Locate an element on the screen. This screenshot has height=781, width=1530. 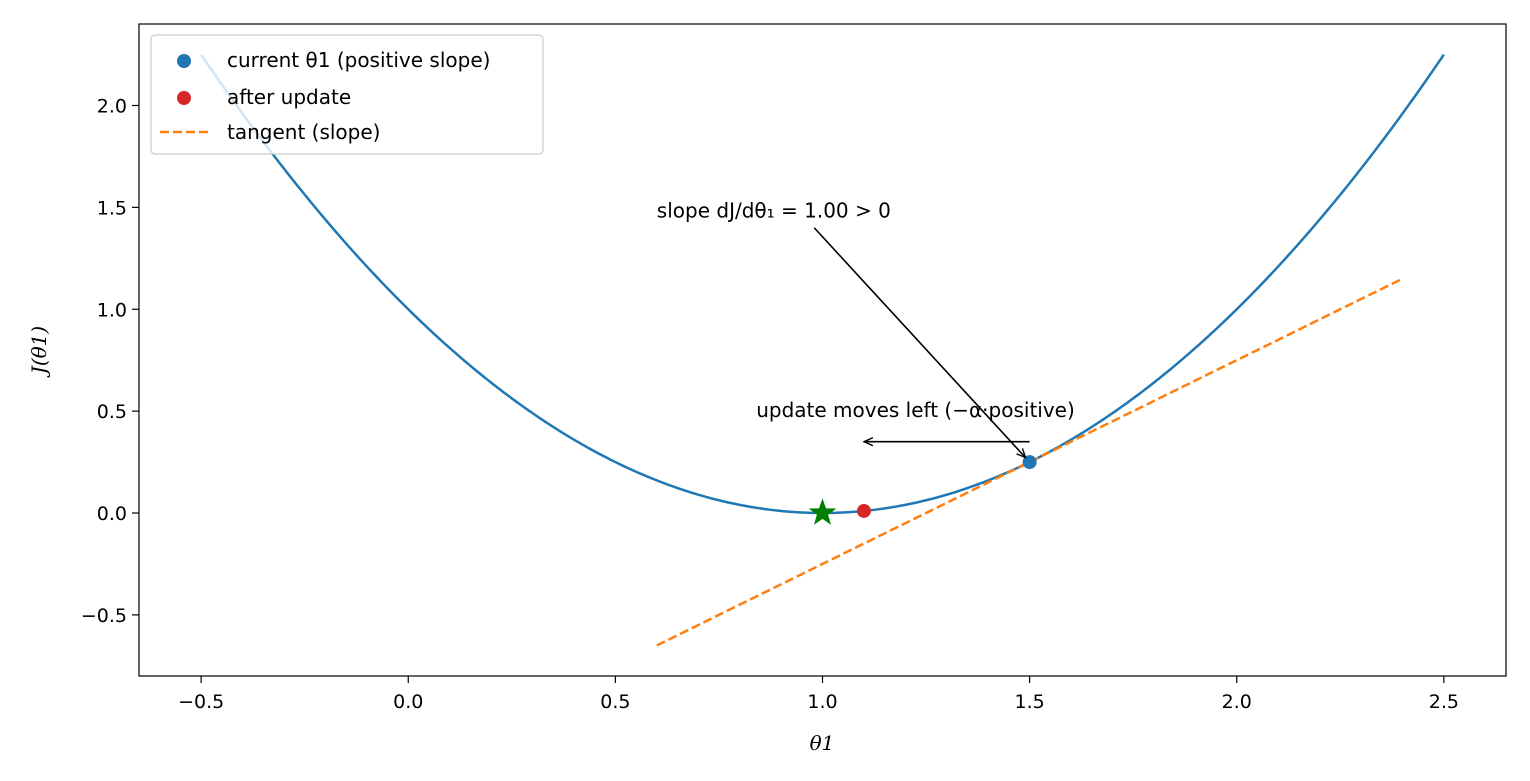
legend-entry-current: current θ1 (positive slope) is located at coordinates (333, 60).